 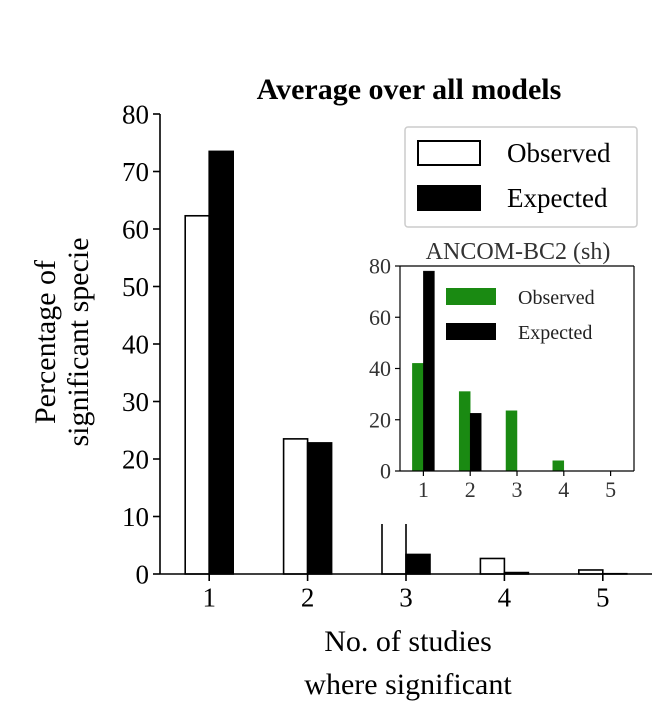 I want to click on inset-x-tick-label-1: 1, so click(x=423, y=489).